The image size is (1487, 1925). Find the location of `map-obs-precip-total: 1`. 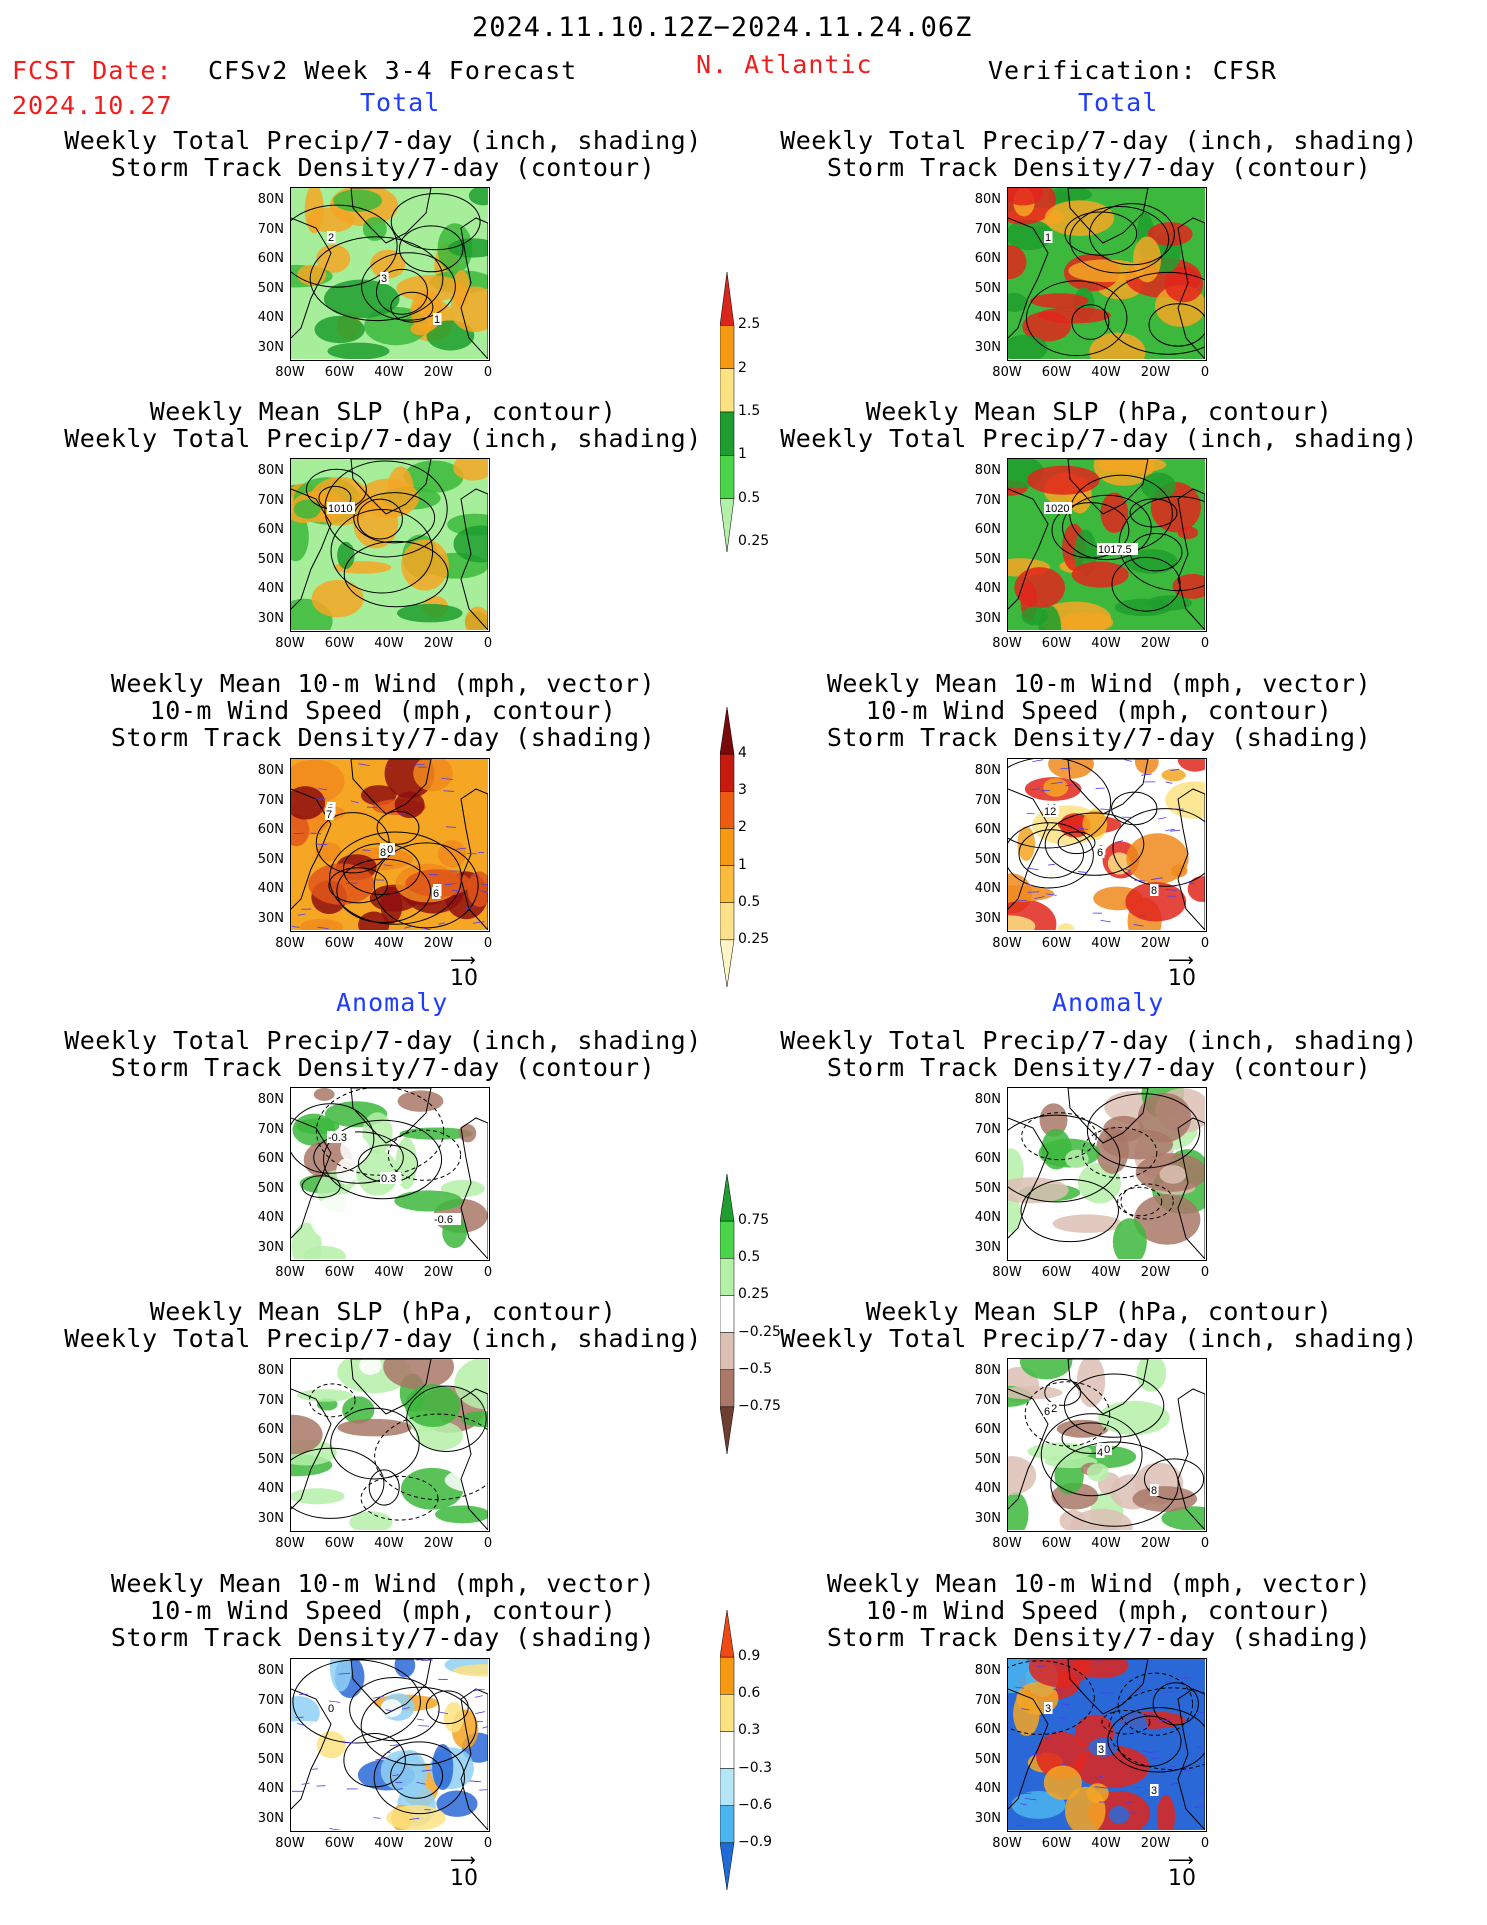

map-obs-precip-total: 1 is located at coordinates (1107, 274).